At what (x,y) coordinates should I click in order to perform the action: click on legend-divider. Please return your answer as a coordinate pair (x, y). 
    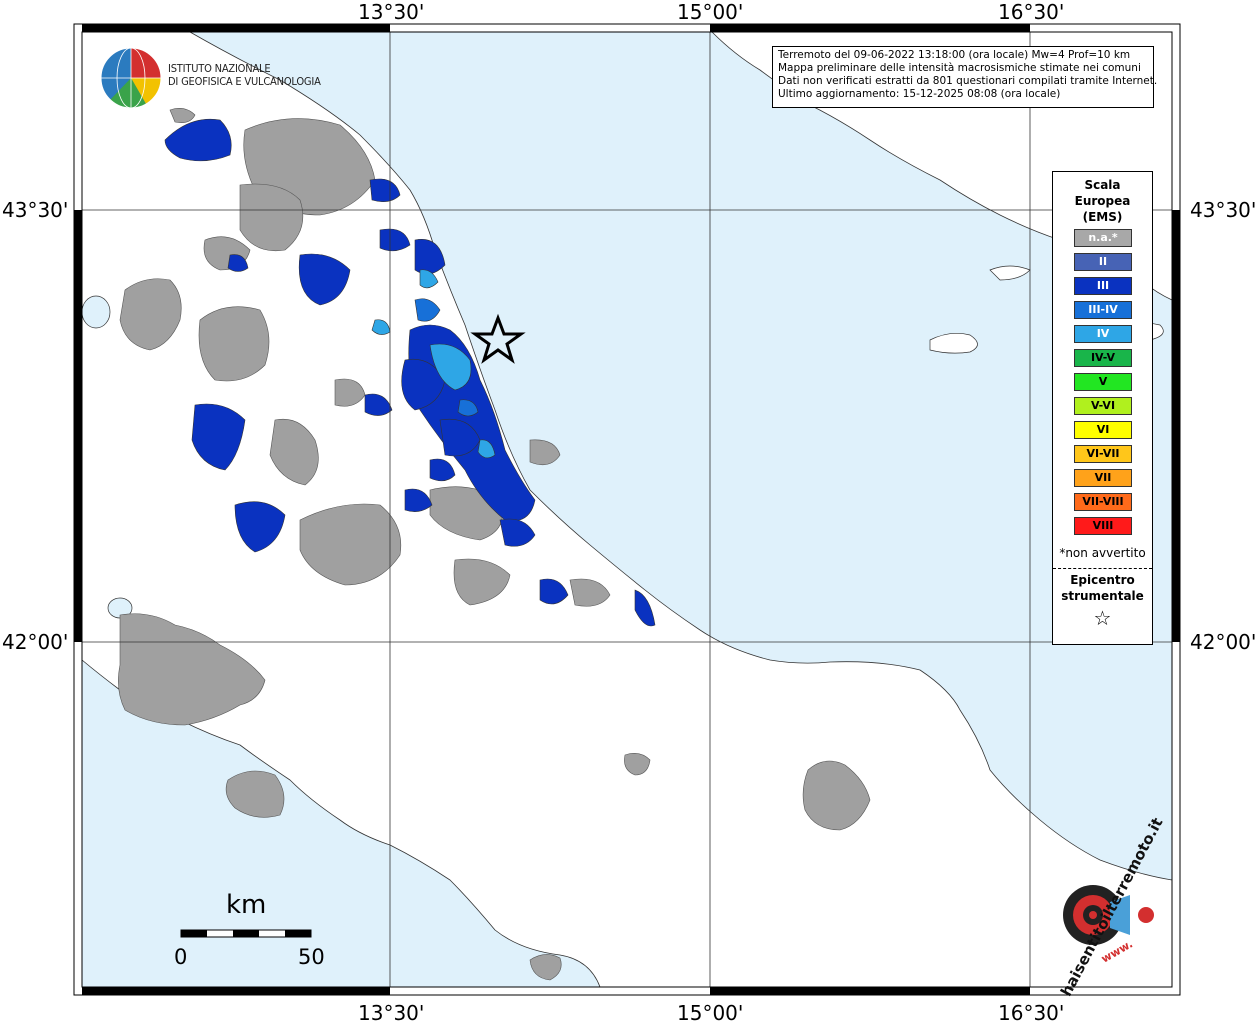
    Looking at the image, I should click on (1102, 568).